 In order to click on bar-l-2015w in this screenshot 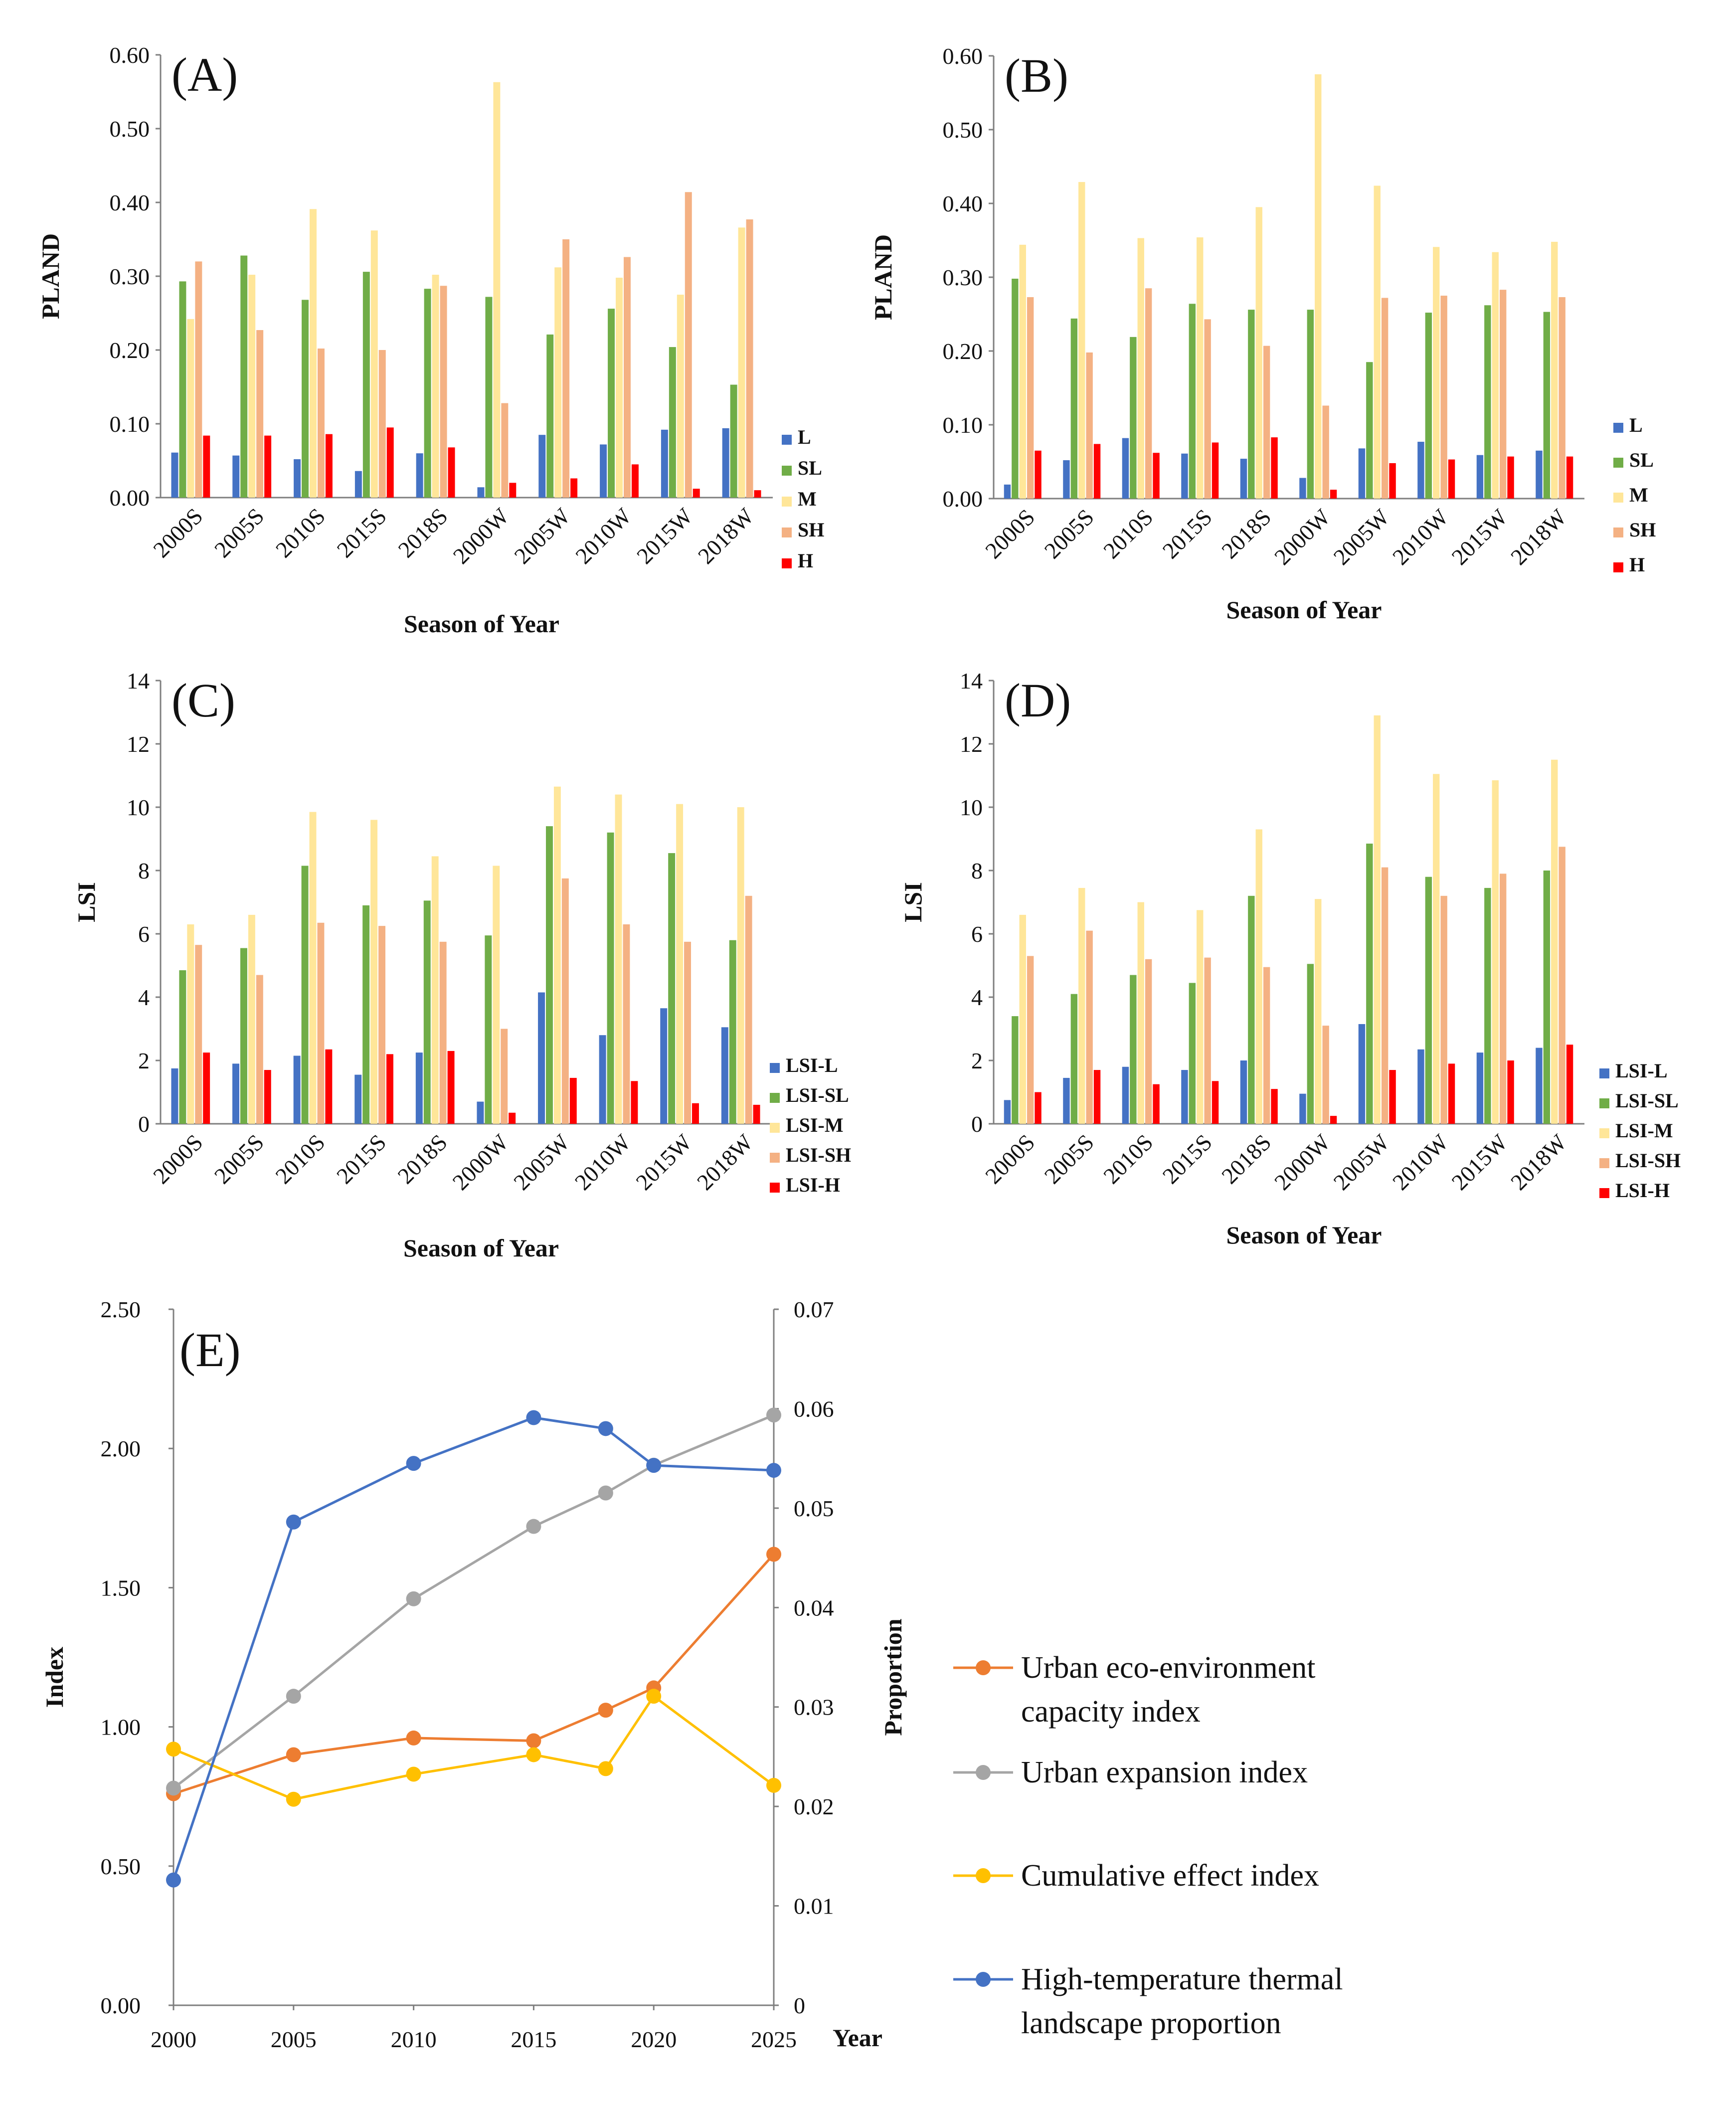, I will do `click(664, 1066)`.